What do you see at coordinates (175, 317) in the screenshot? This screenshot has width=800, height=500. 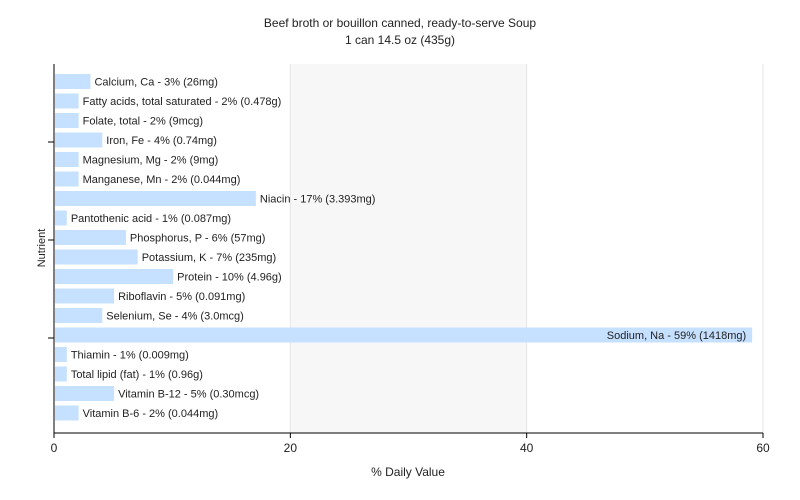 I see `bar-label: Selenium, Se - 4% (3.0mcg)` at bounding box center [175, 317].